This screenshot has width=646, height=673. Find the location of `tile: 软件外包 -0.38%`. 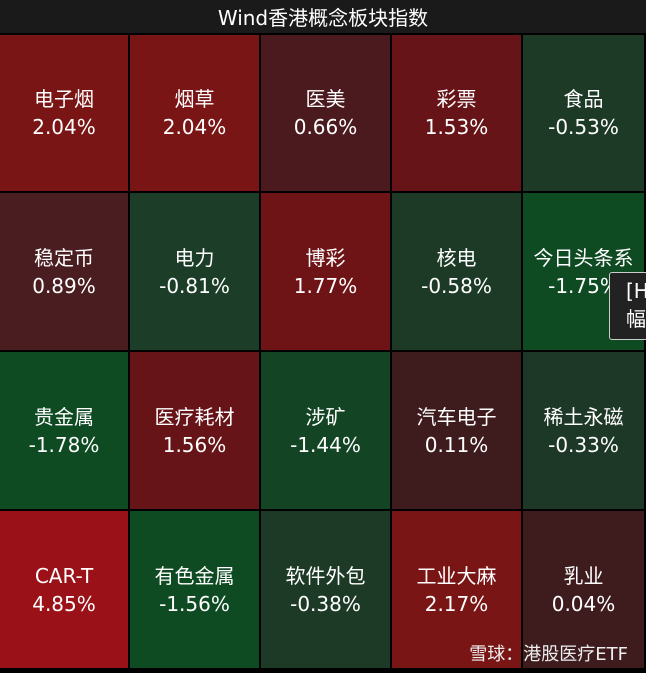

tile: 软件外包 -0.38% is located at coordinates (325, 589).